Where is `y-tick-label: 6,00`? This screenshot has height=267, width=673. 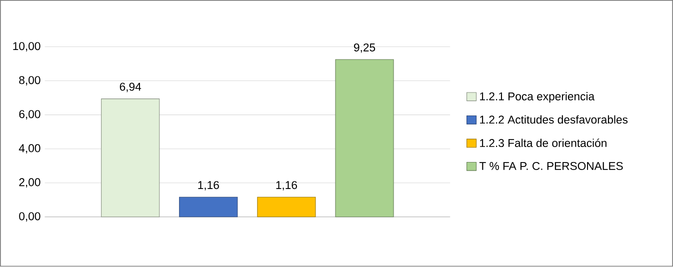
y-tick-label: 6,00 is located at coordinates (29, 115).